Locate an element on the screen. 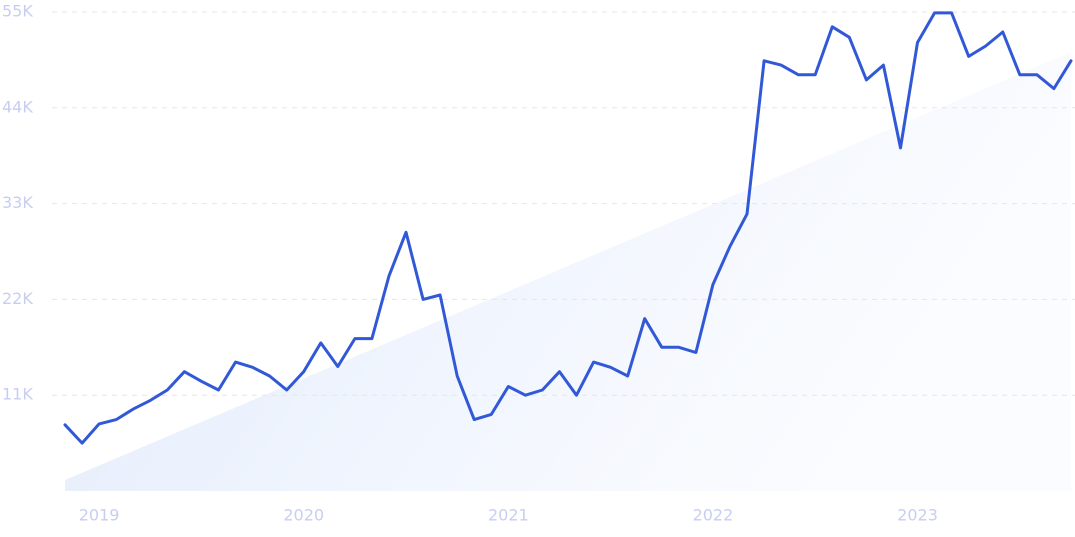 The image size is (1075, 537). y-tick-label: 22K is located at coordinates (17, 298).